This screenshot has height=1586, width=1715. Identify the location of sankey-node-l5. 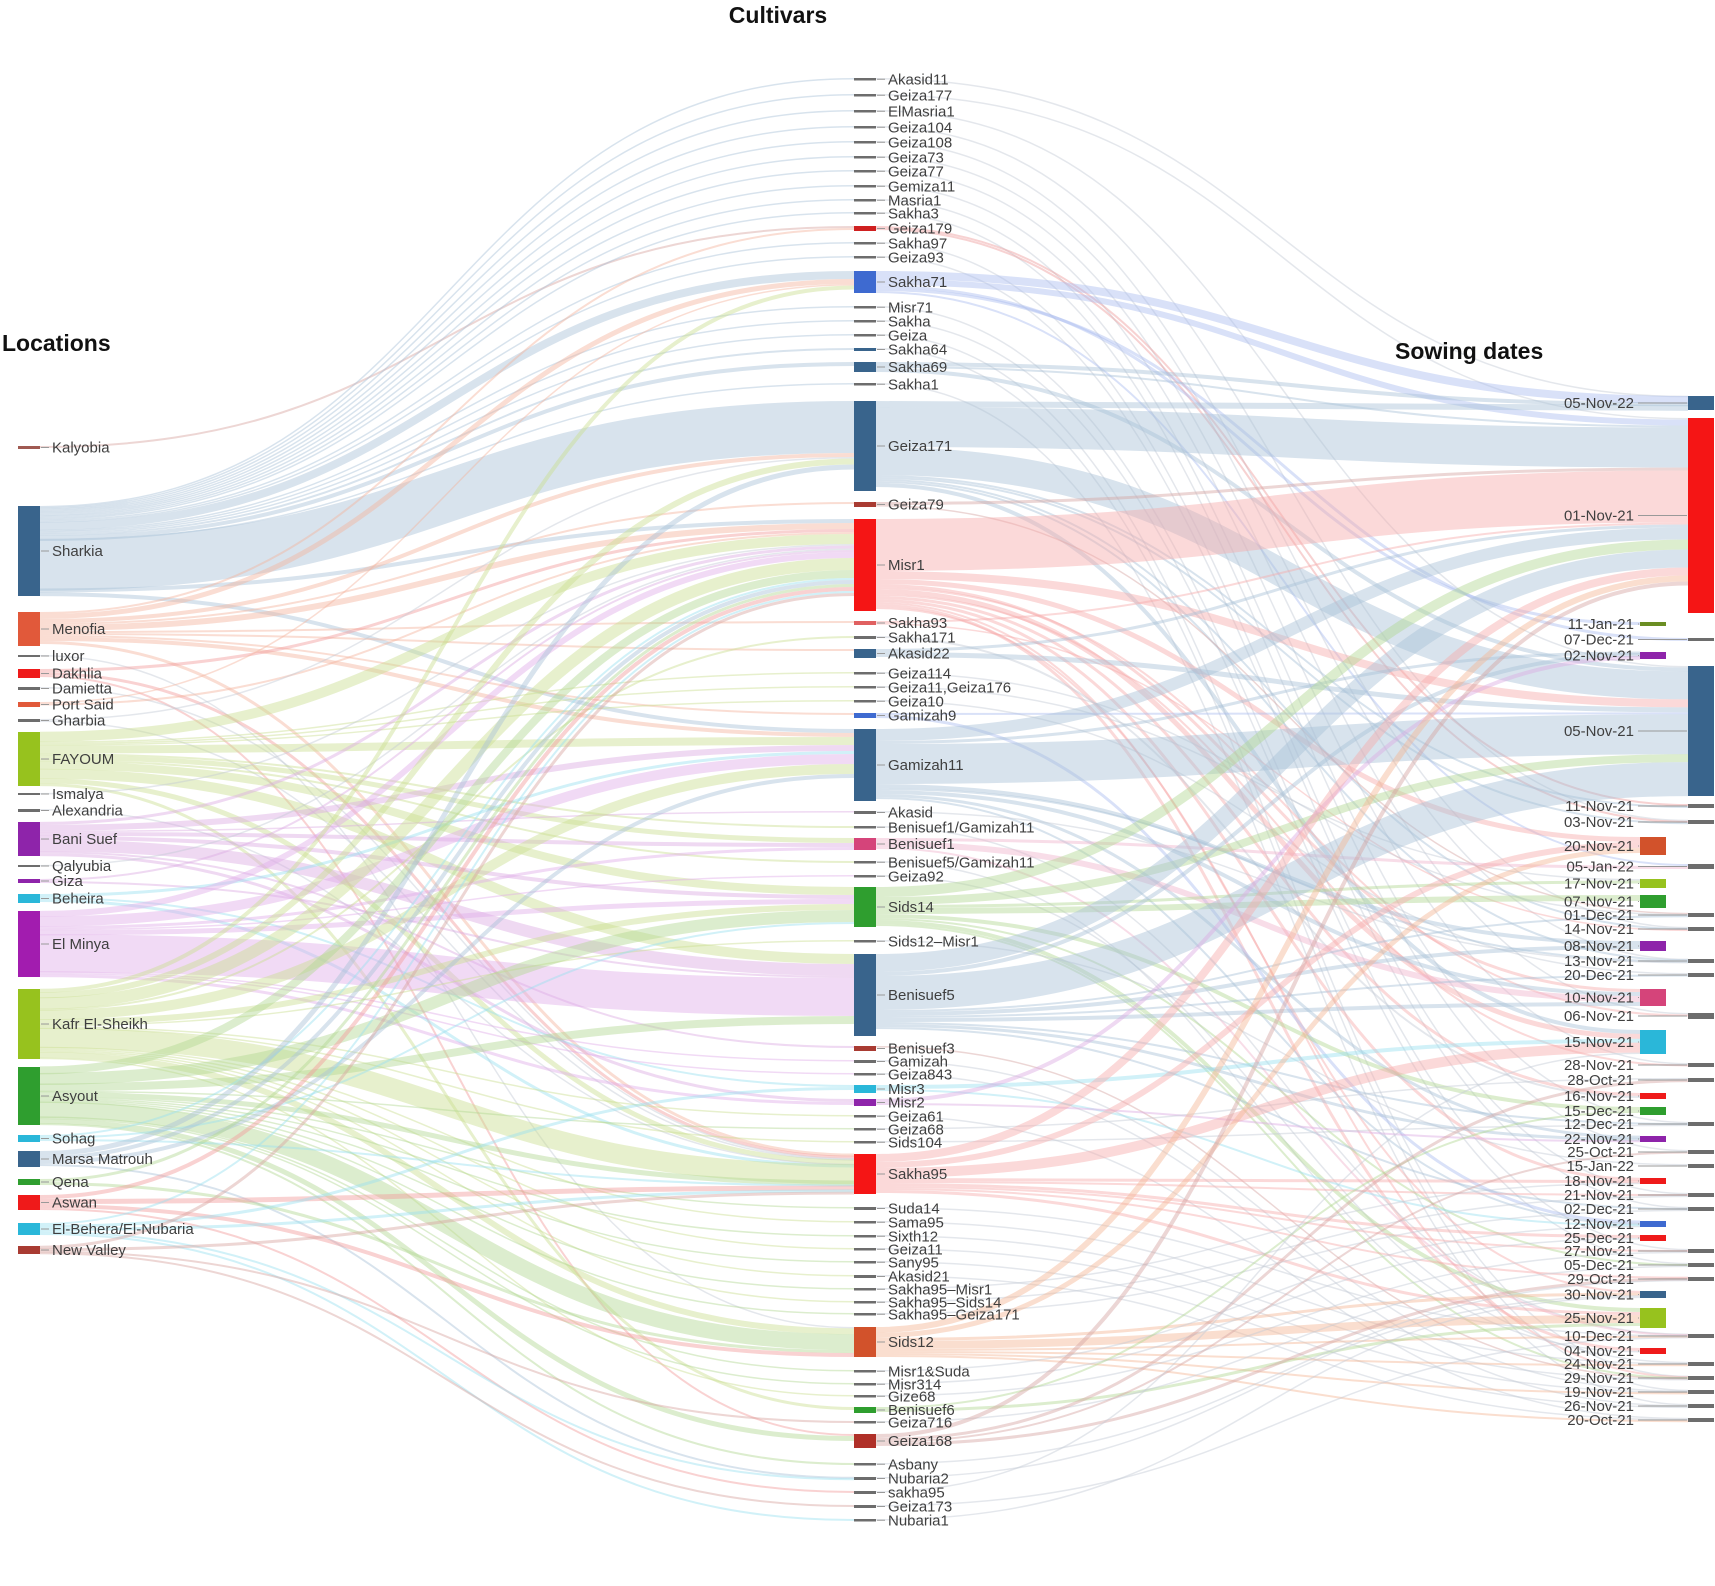
(29, 688).